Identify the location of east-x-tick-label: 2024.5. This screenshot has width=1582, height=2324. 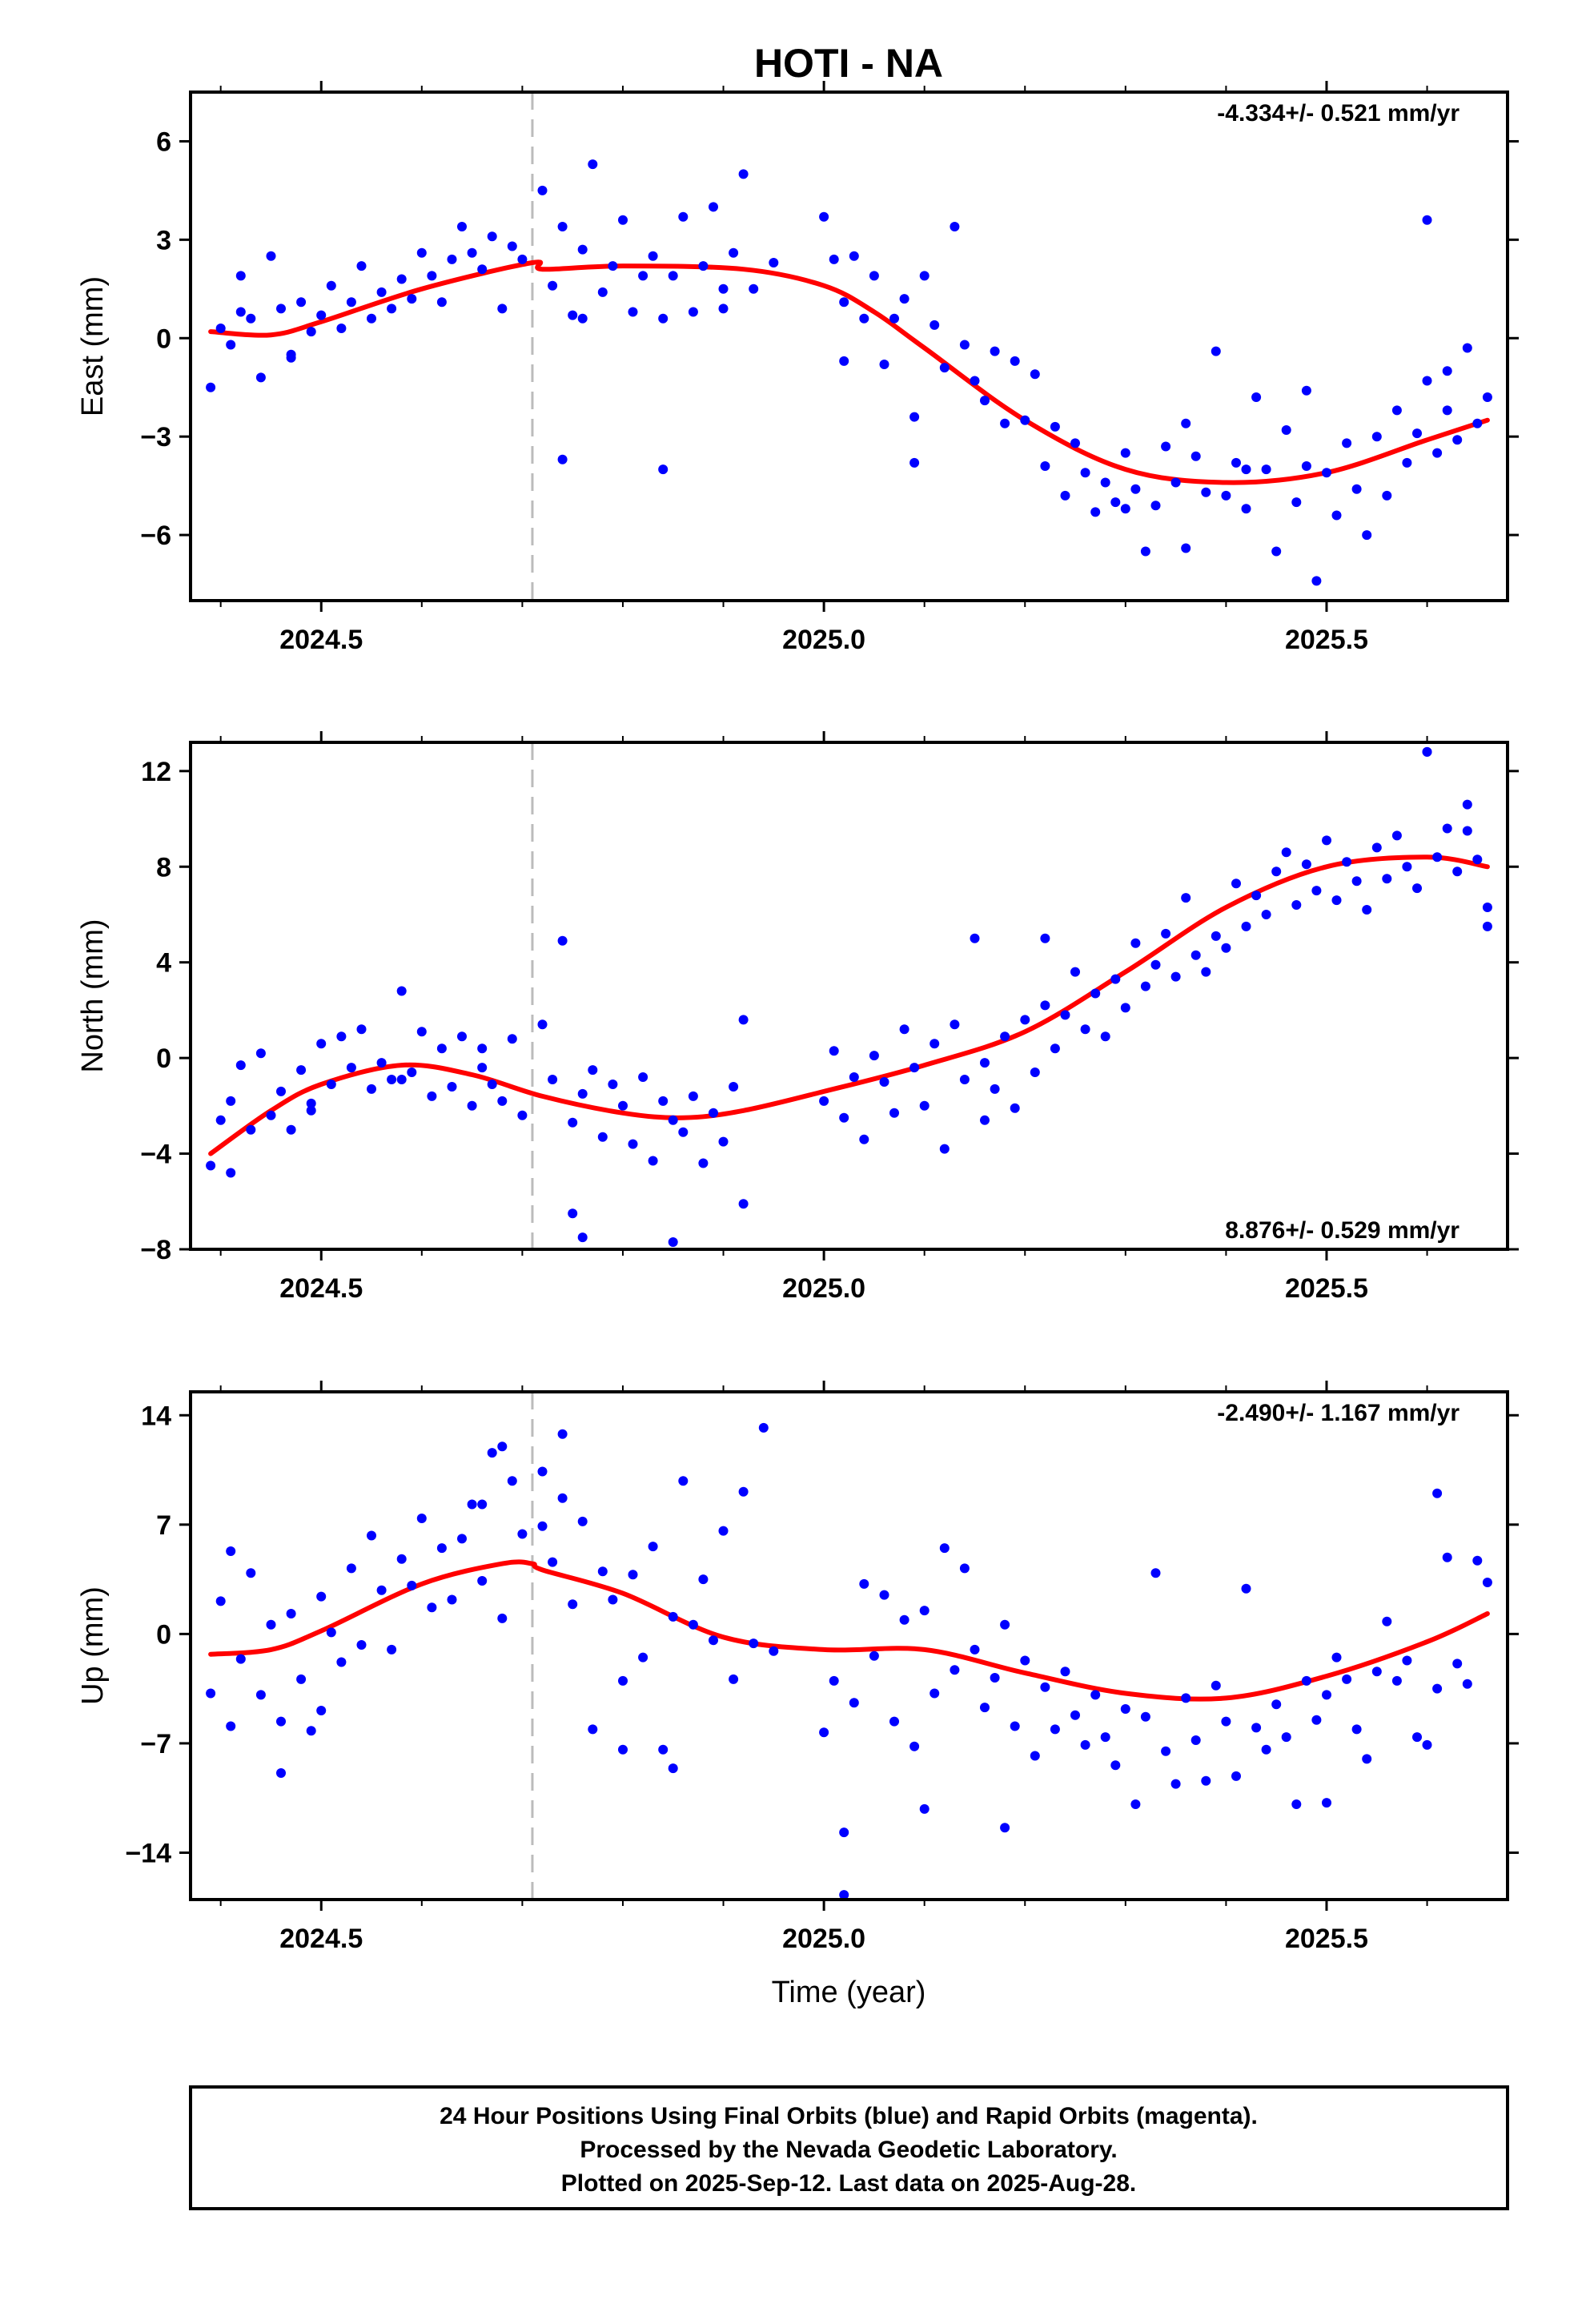
(321, 640).